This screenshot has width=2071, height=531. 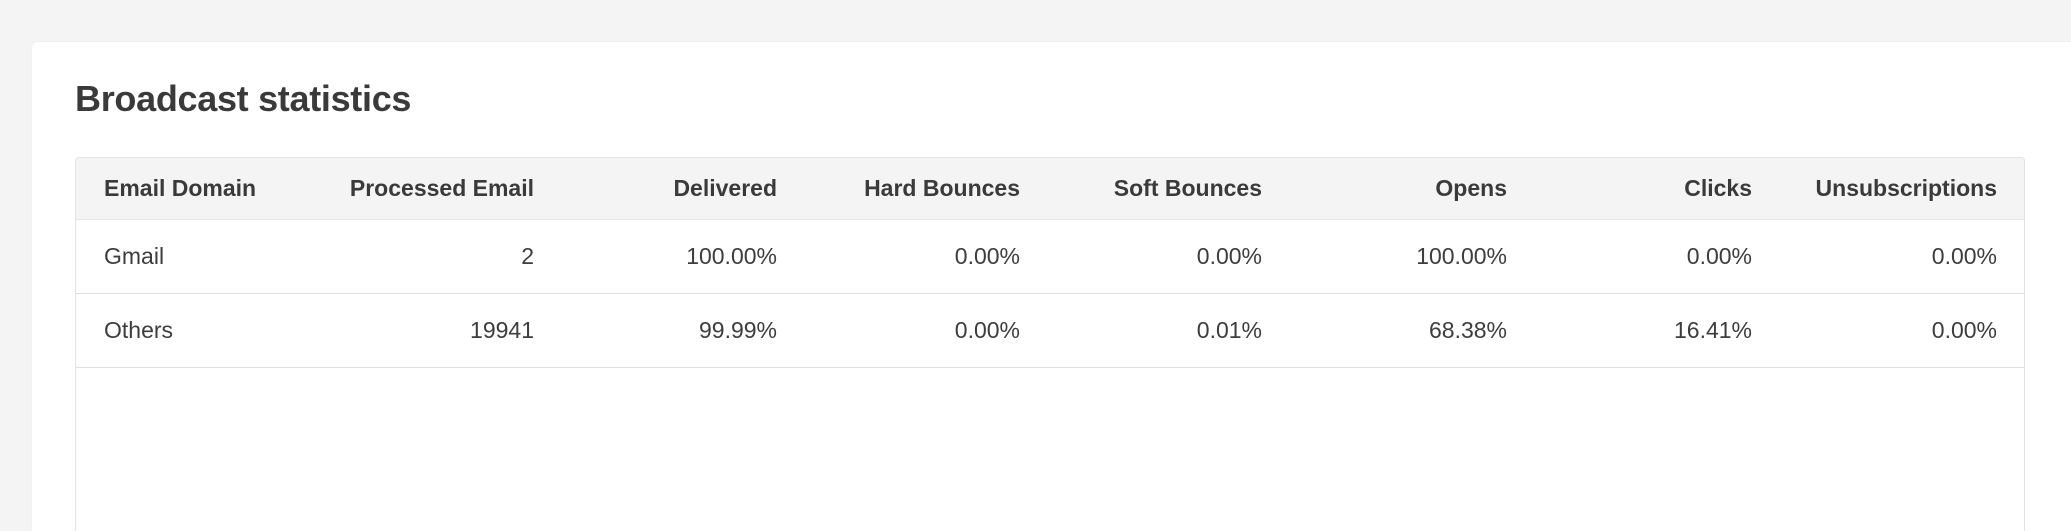 I want to click on cell-delivered: 99.99%, so click(x=737, y=330).